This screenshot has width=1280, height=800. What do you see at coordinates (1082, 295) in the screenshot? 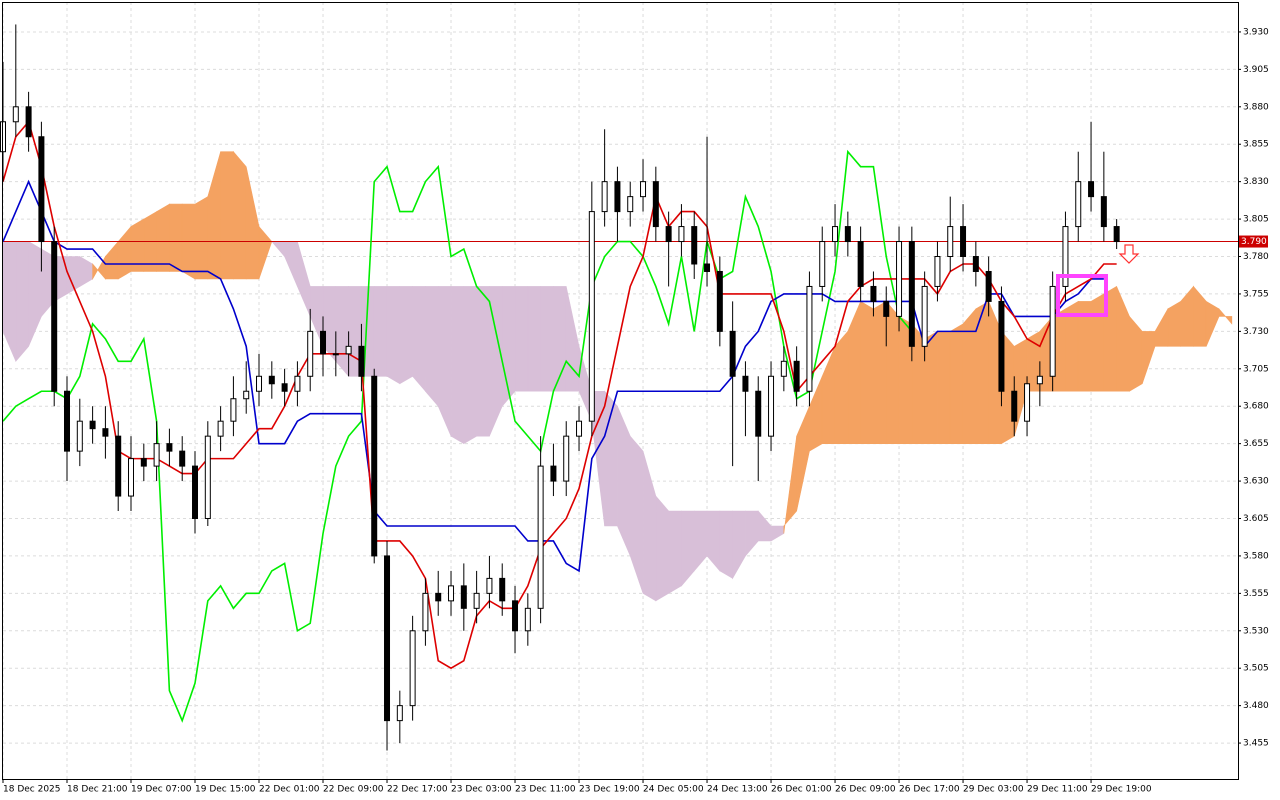
I see `highlight-box` at bounding box center [1082, 295].